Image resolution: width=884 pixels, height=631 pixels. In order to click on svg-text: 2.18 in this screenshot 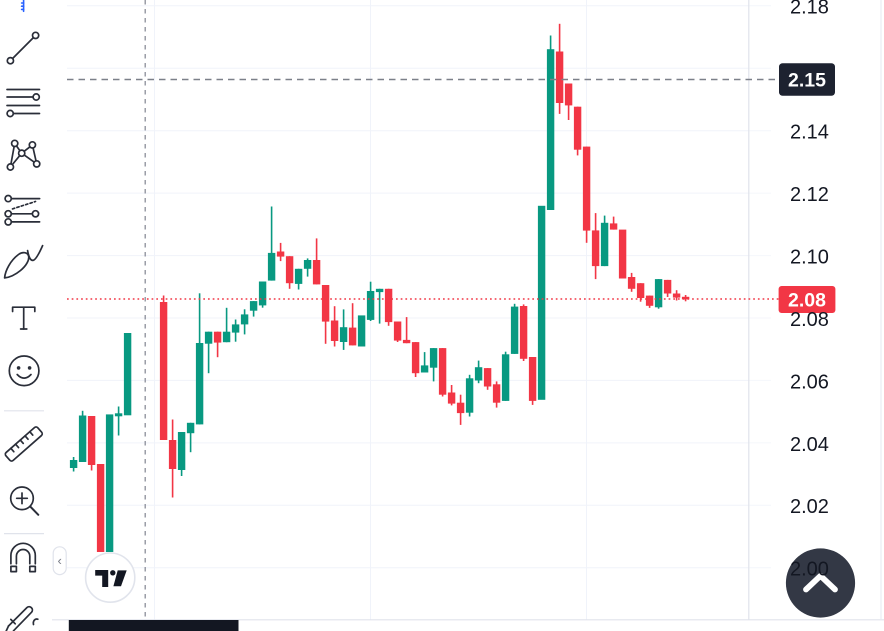, I will do `click(809, 9)`.